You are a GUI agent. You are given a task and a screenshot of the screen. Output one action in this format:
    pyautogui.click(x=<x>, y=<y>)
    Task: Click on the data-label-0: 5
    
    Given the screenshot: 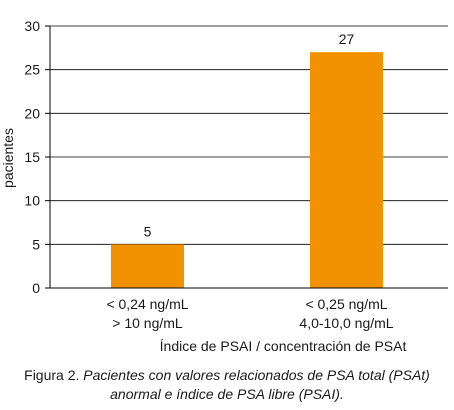 What is the action you would take?
    pyautogui.click(x=148, y=231)
    